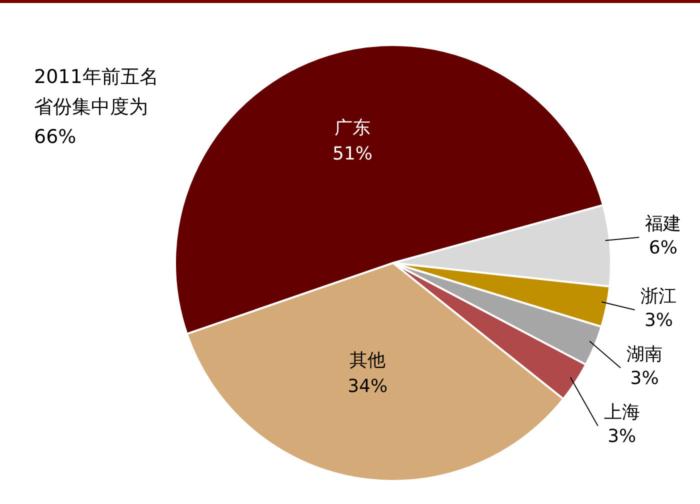 Image resolution: width=700 pixels, height=504 pixels. Describe the element at coordinates (663, 247) in the screenshot. I see `data-label: 6%` at that location.